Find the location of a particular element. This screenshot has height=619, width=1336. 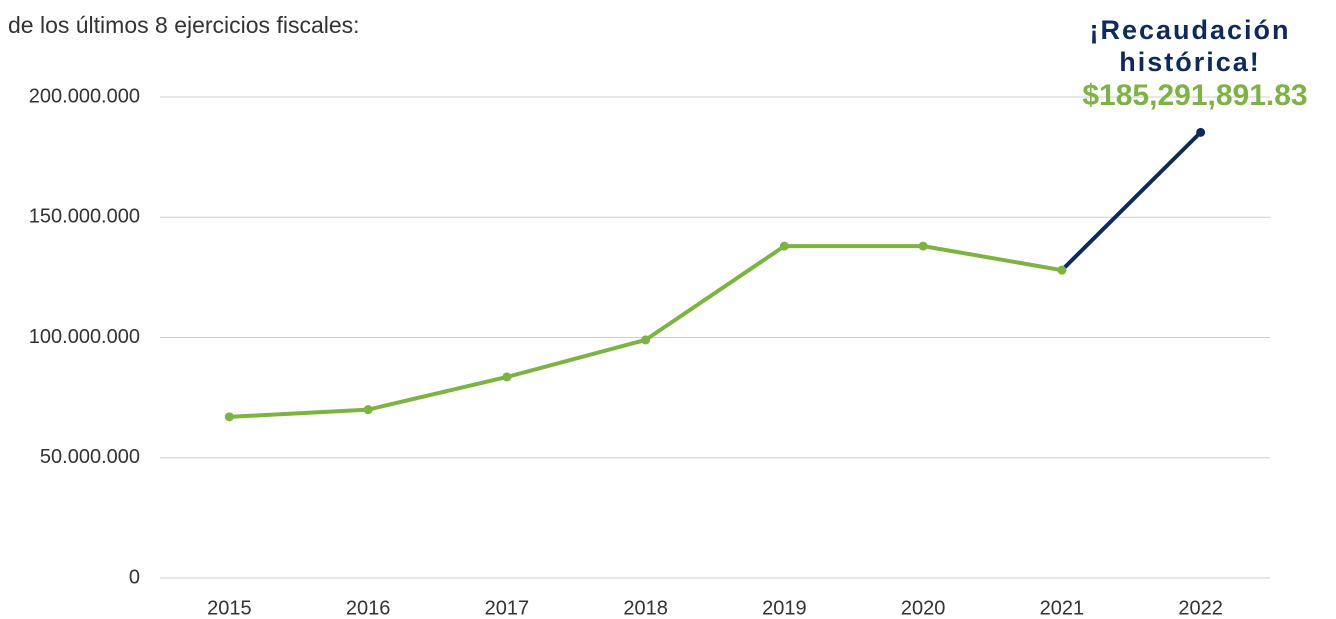

x-tick-label: 2018 is located at coordinates (645, 608).